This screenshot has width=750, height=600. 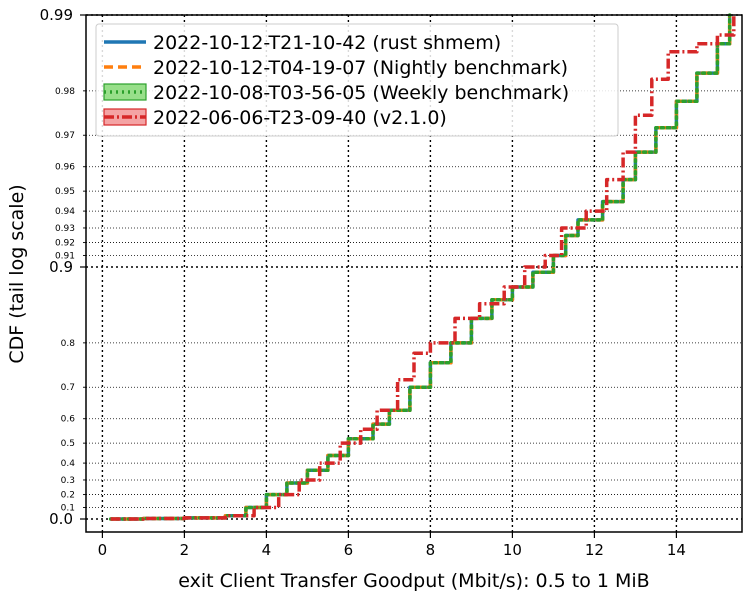 I want to click on legend-box, so click(x=357, y=80).